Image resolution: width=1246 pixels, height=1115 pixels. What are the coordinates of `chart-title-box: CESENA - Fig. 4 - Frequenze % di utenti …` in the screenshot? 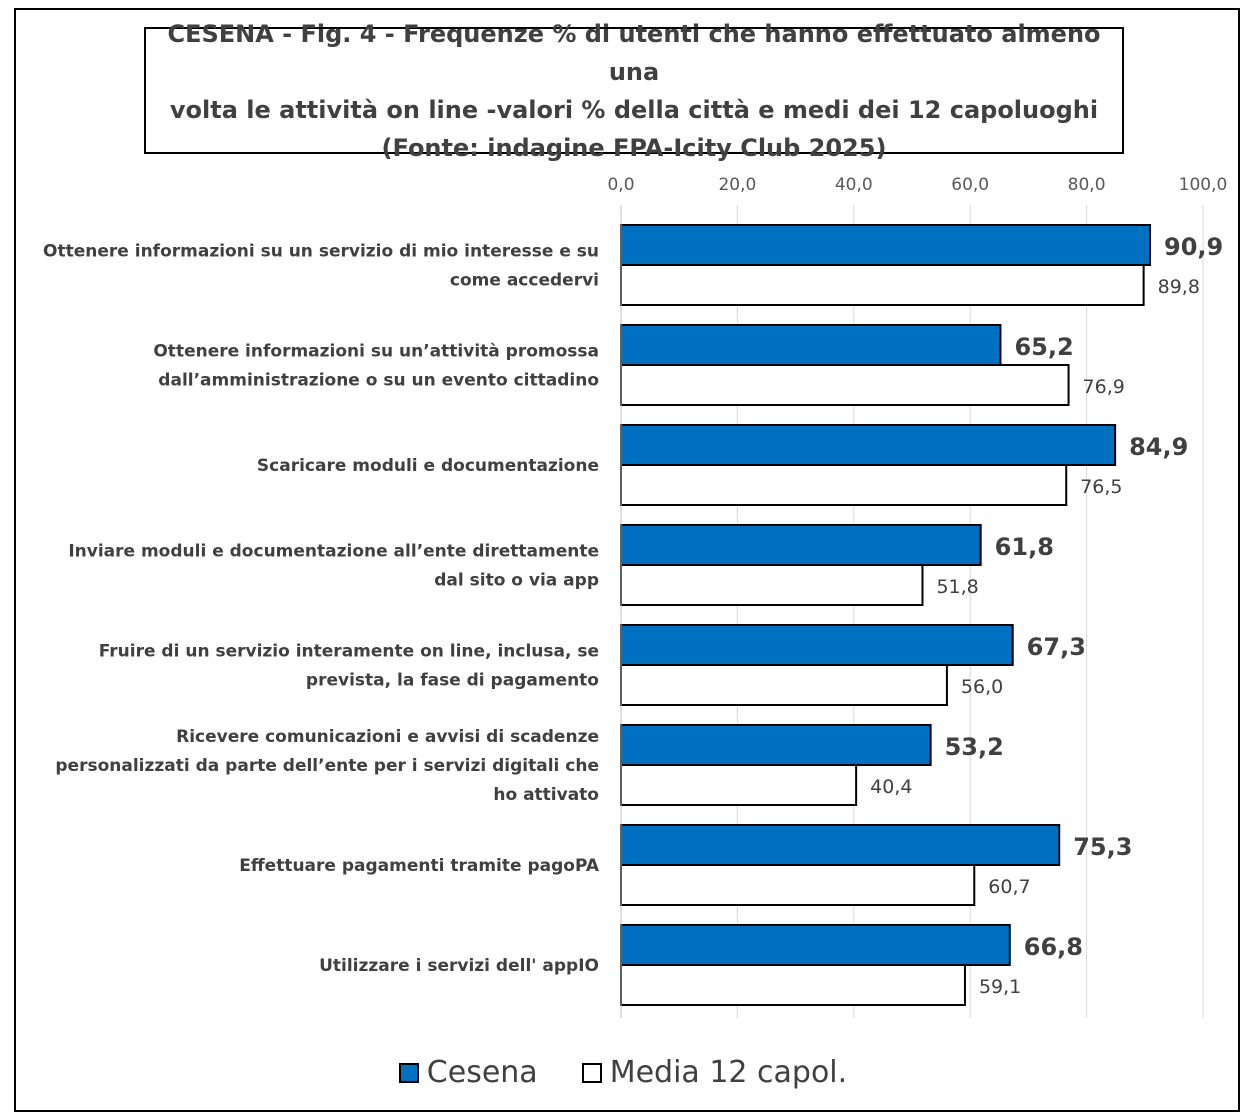 It's located at (634, 91).